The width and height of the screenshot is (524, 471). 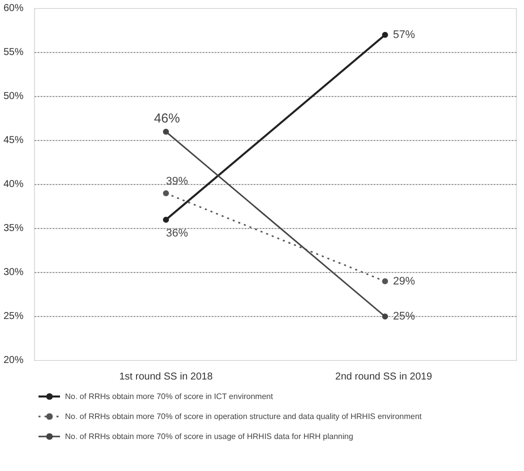 I want to click on data-label: 39%, so click(x=177, y=181).